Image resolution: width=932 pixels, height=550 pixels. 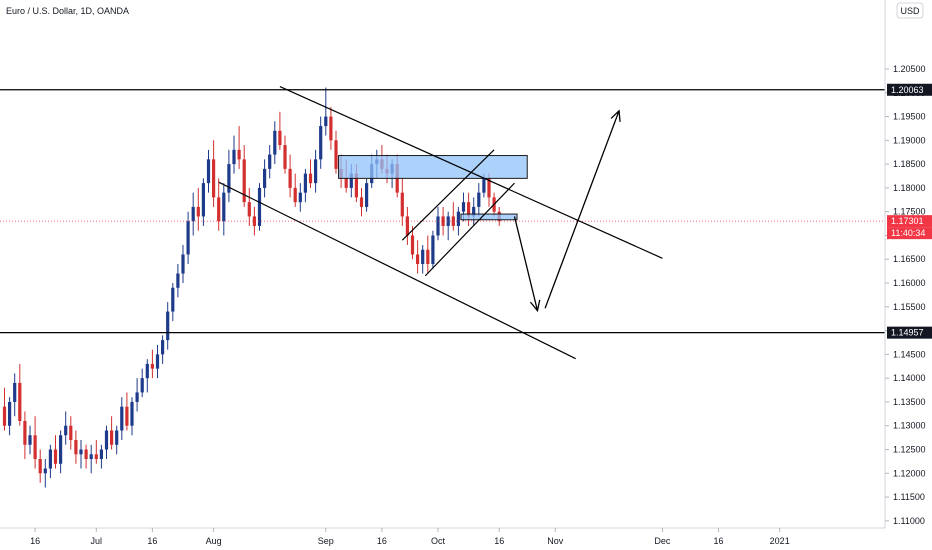 What do you see at coordinates (909, 283) in the screenshot?
I see `price-tick-label: 1.16000` at bounding box center [909, 283].